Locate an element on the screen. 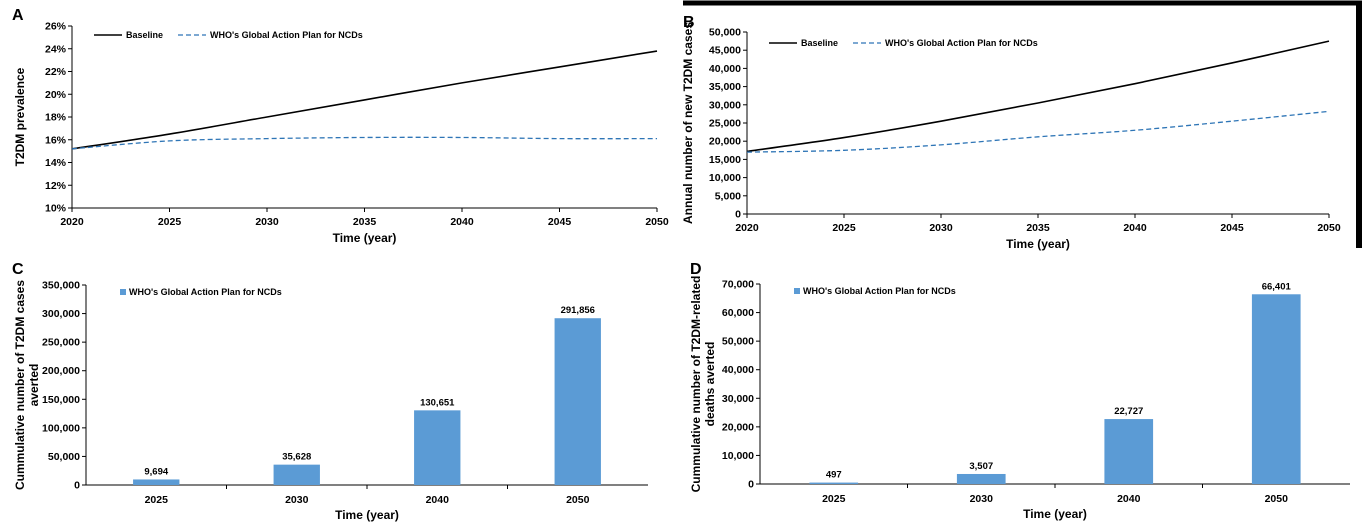 This screenshot has width=1364, height=526. y-tick-label: 350,000 is located at coordinates (61, 286).